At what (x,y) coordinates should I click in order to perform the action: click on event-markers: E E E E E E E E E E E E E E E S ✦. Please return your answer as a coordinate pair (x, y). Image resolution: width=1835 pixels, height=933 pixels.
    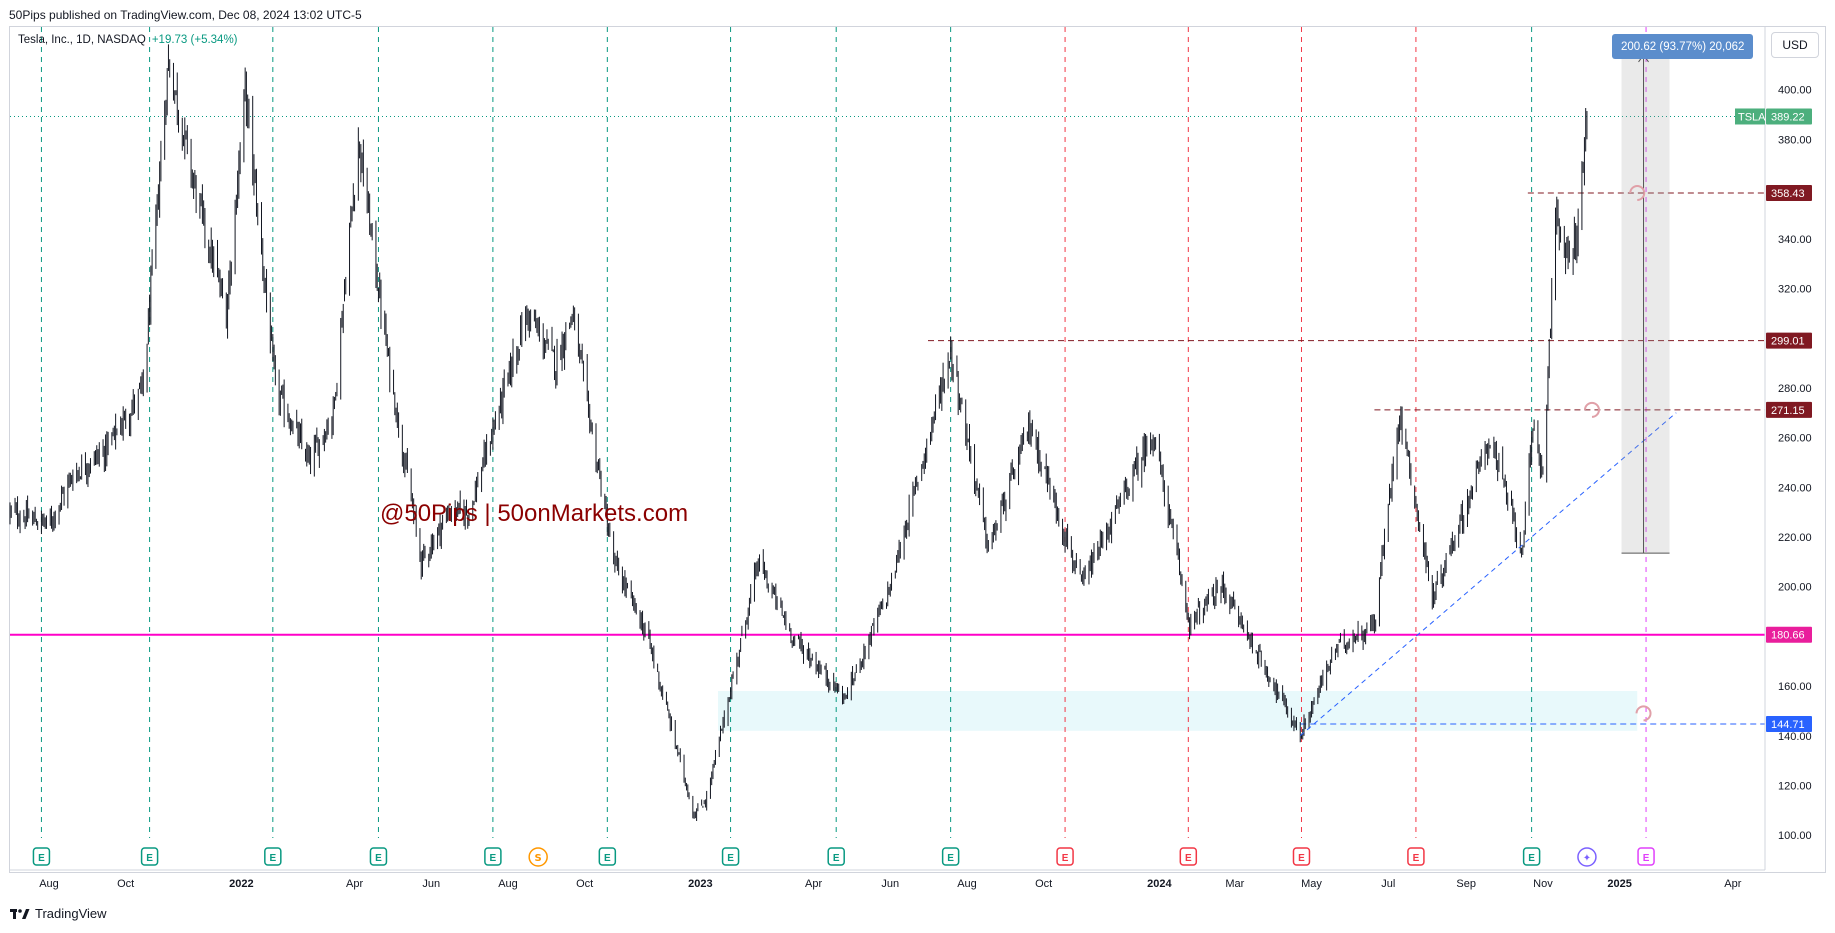
    Looking at the image, I should click on (843, 857).